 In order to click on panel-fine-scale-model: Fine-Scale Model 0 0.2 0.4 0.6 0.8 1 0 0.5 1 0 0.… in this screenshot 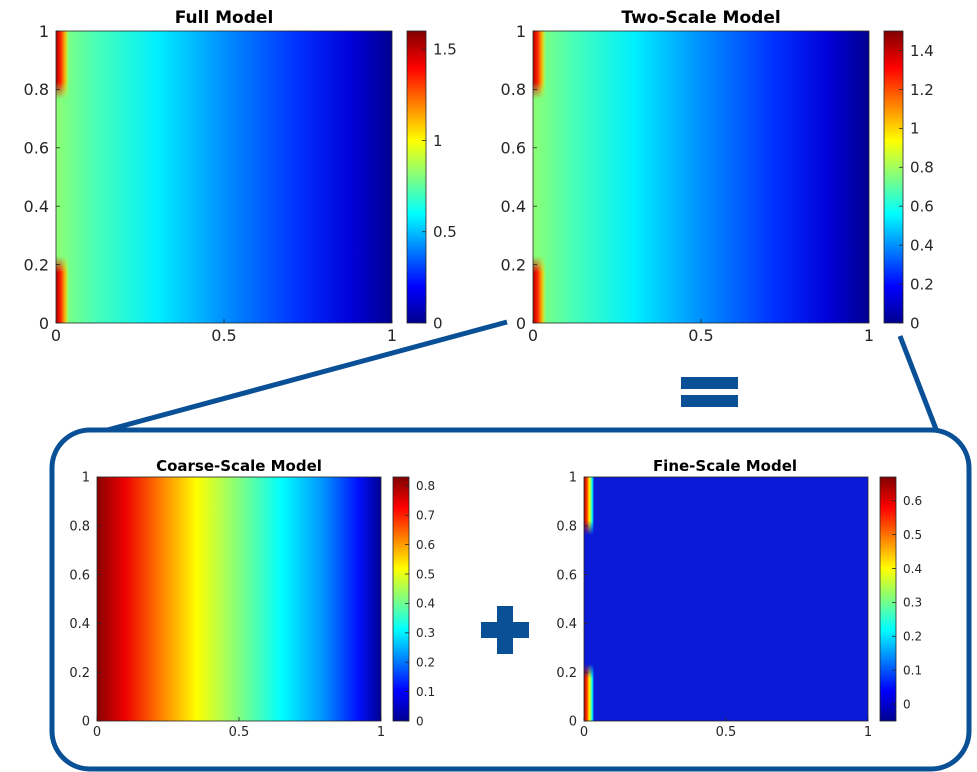, I will do `click(739, 598)`.